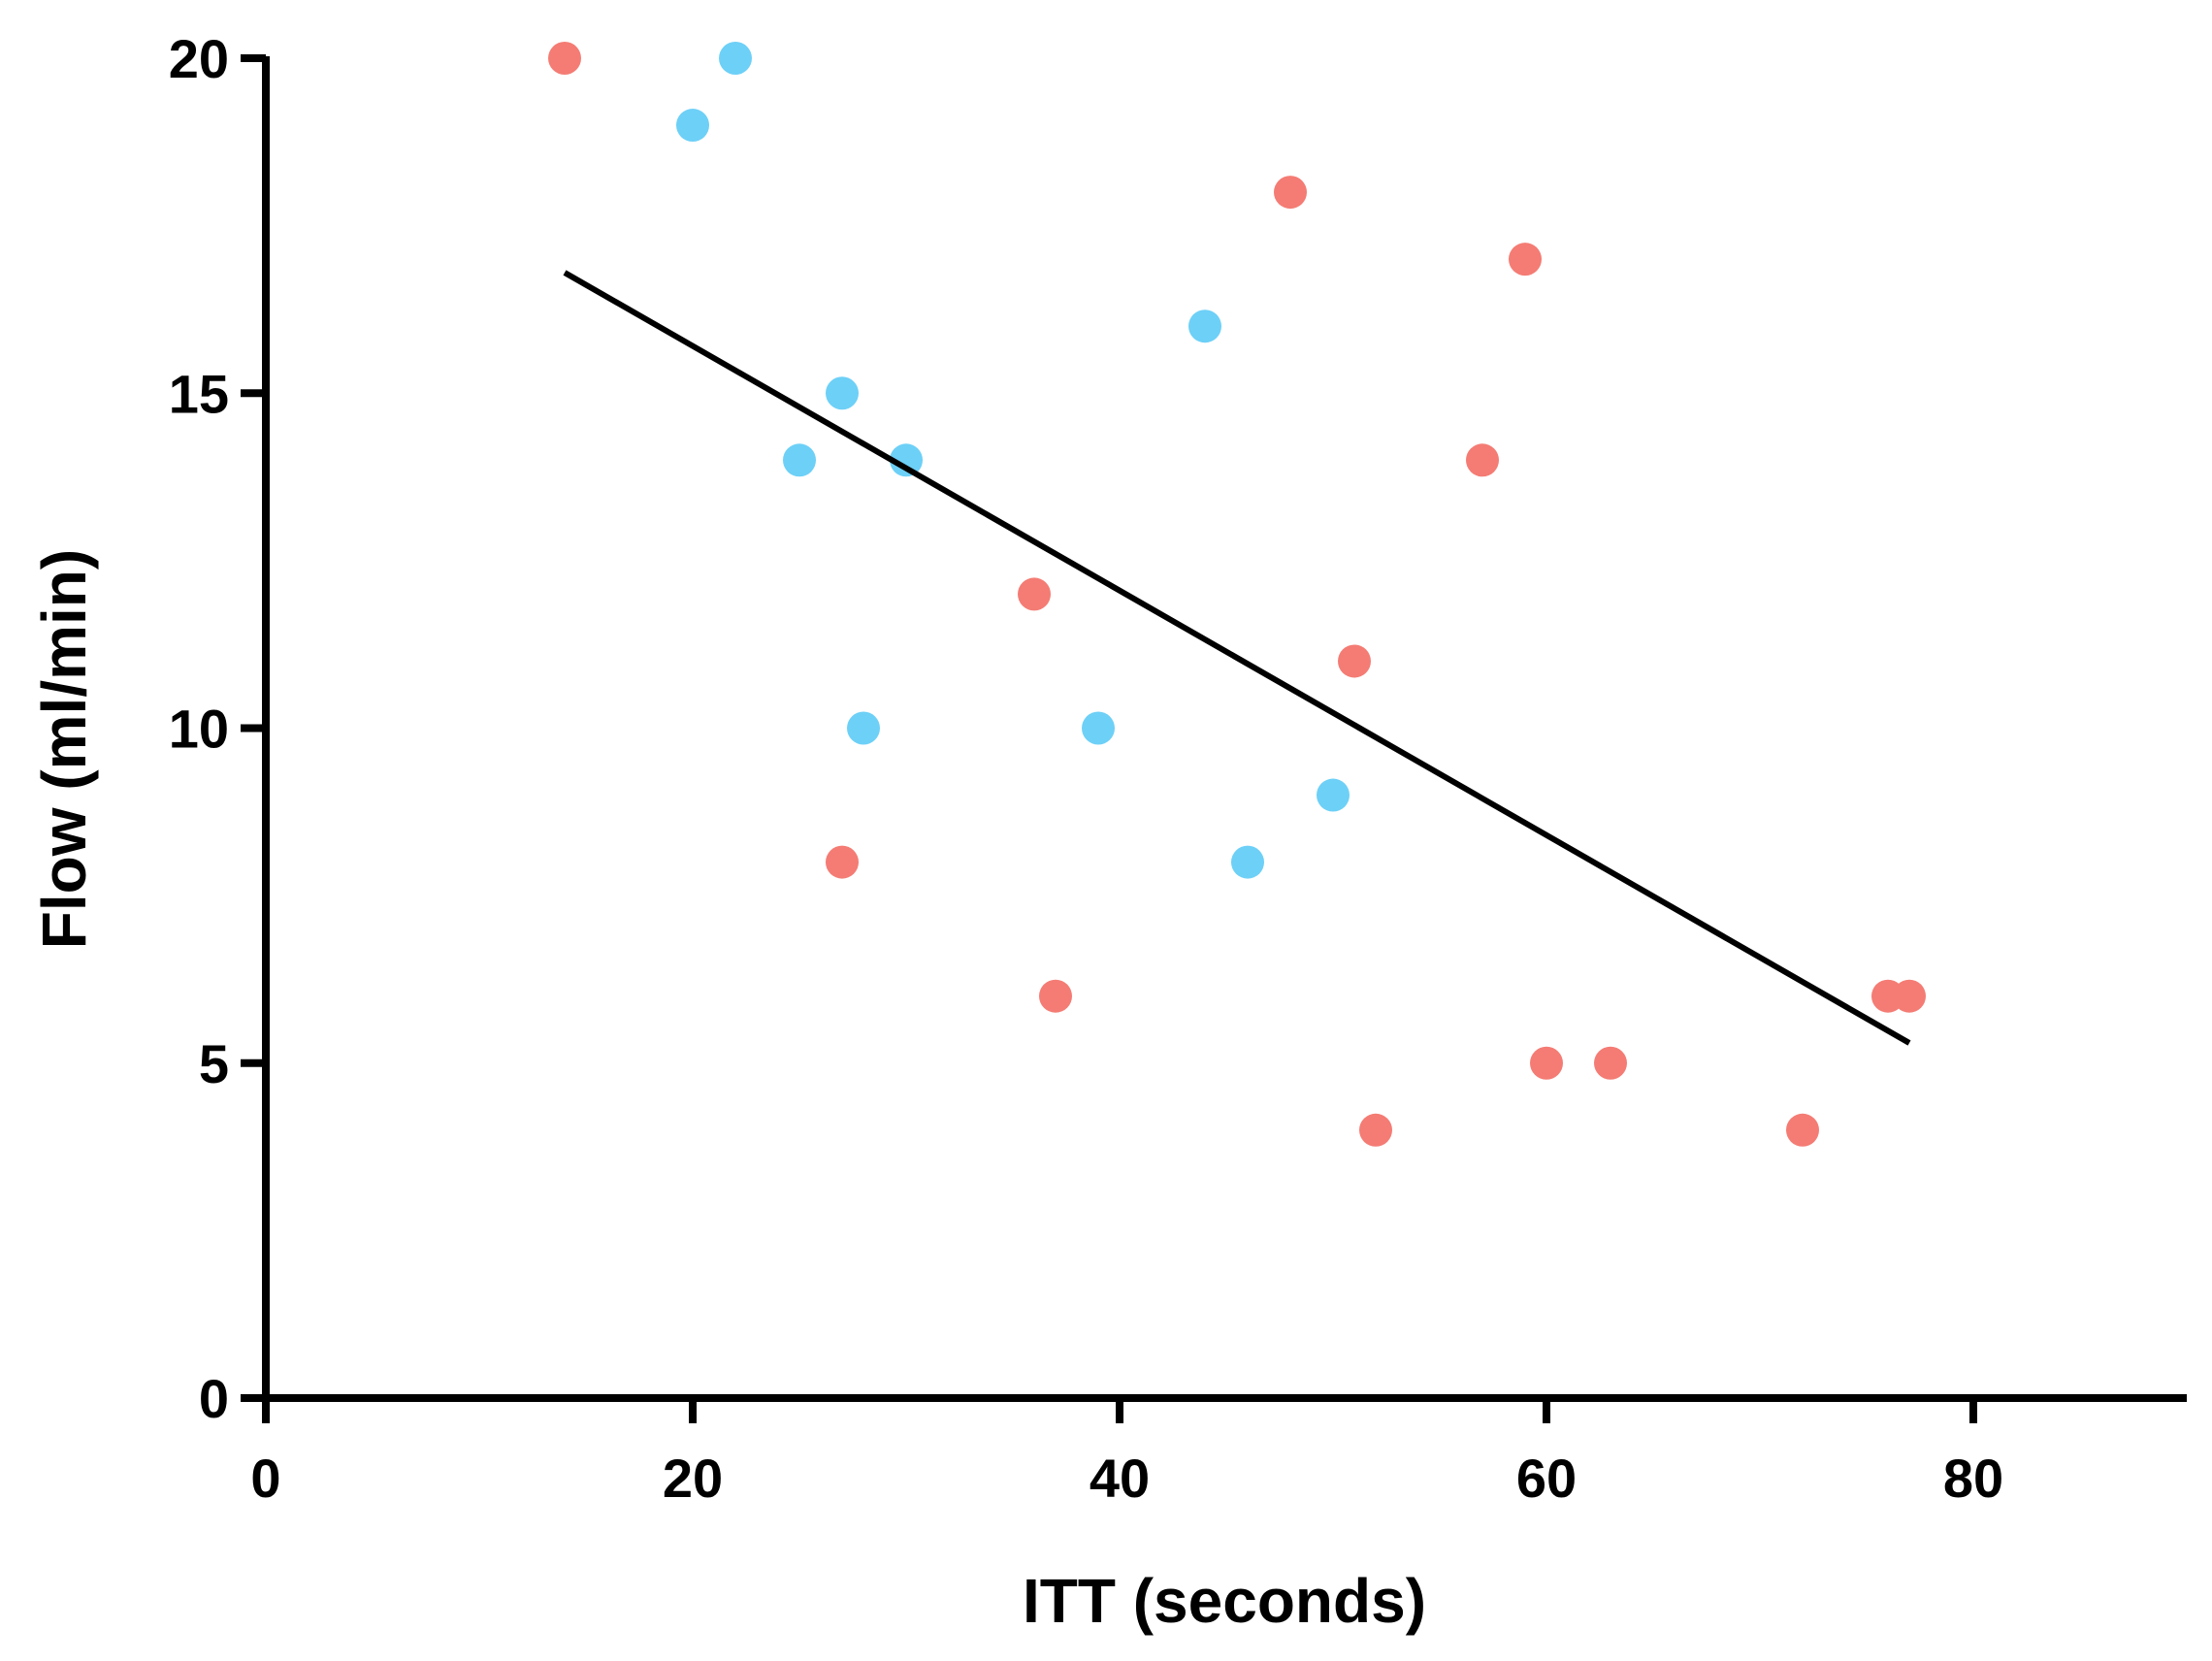  I want to click on y-tick-label: 10, so click(199, 729).